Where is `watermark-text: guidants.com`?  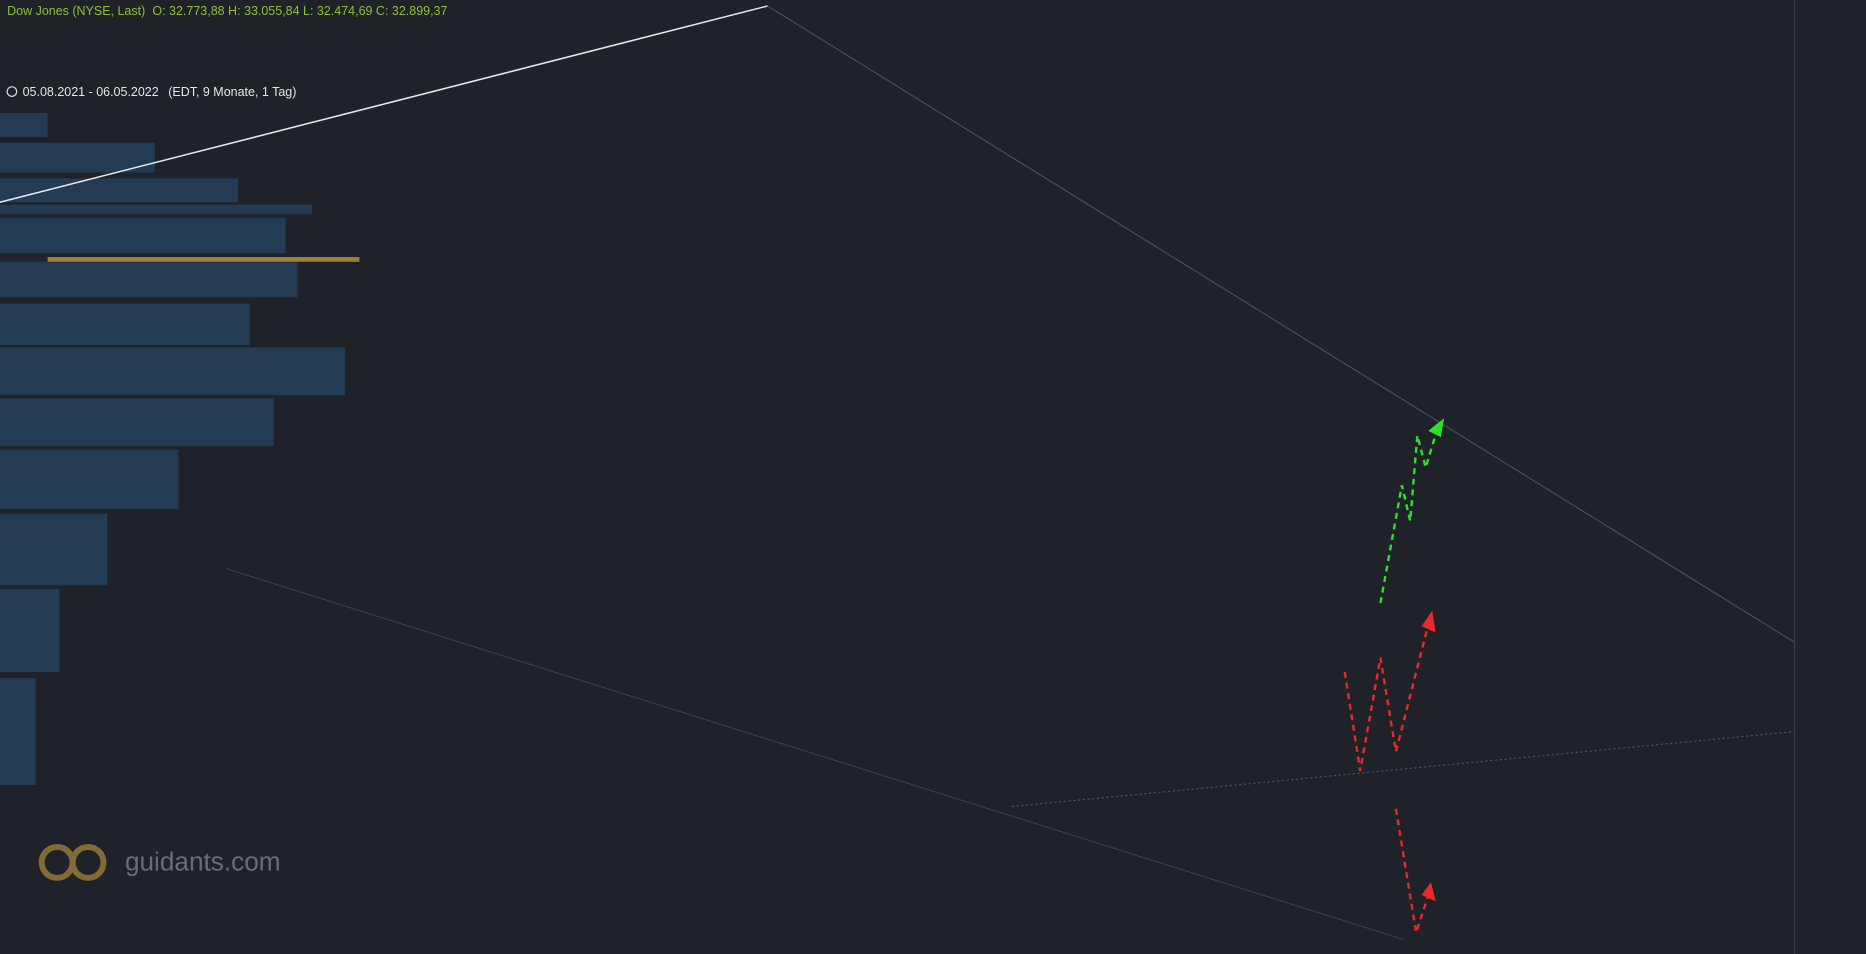 watermark-text: guidants.com is located at coordinates (203, 862).